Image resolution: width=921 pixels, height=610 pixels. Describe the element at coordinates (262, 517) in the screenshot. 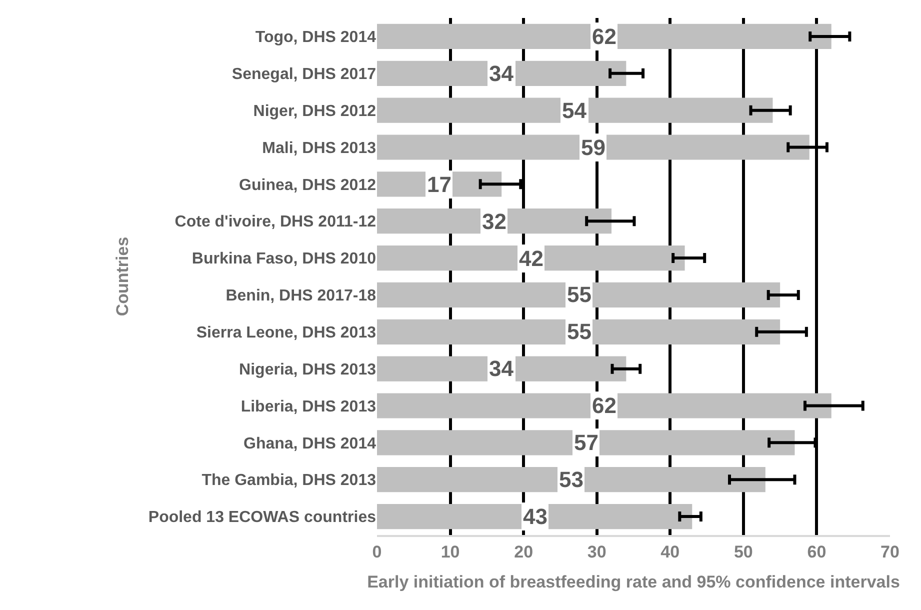

I see `y-tick-label: Pooled 13 ECOWAS countries` at that location.